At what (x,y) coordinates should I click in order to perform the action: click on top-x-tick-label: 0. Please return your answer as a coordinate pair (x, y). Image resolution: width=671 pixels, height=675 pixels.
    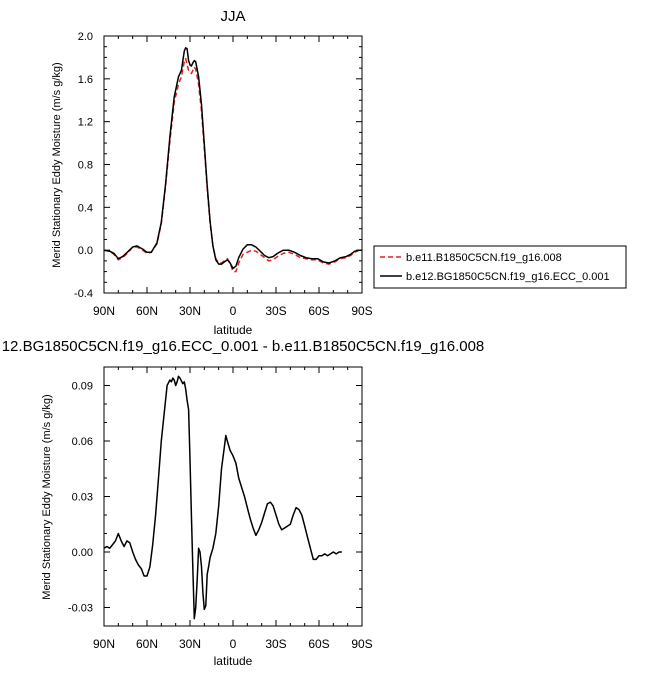
    Looking at the image, I should click on (233, 311).